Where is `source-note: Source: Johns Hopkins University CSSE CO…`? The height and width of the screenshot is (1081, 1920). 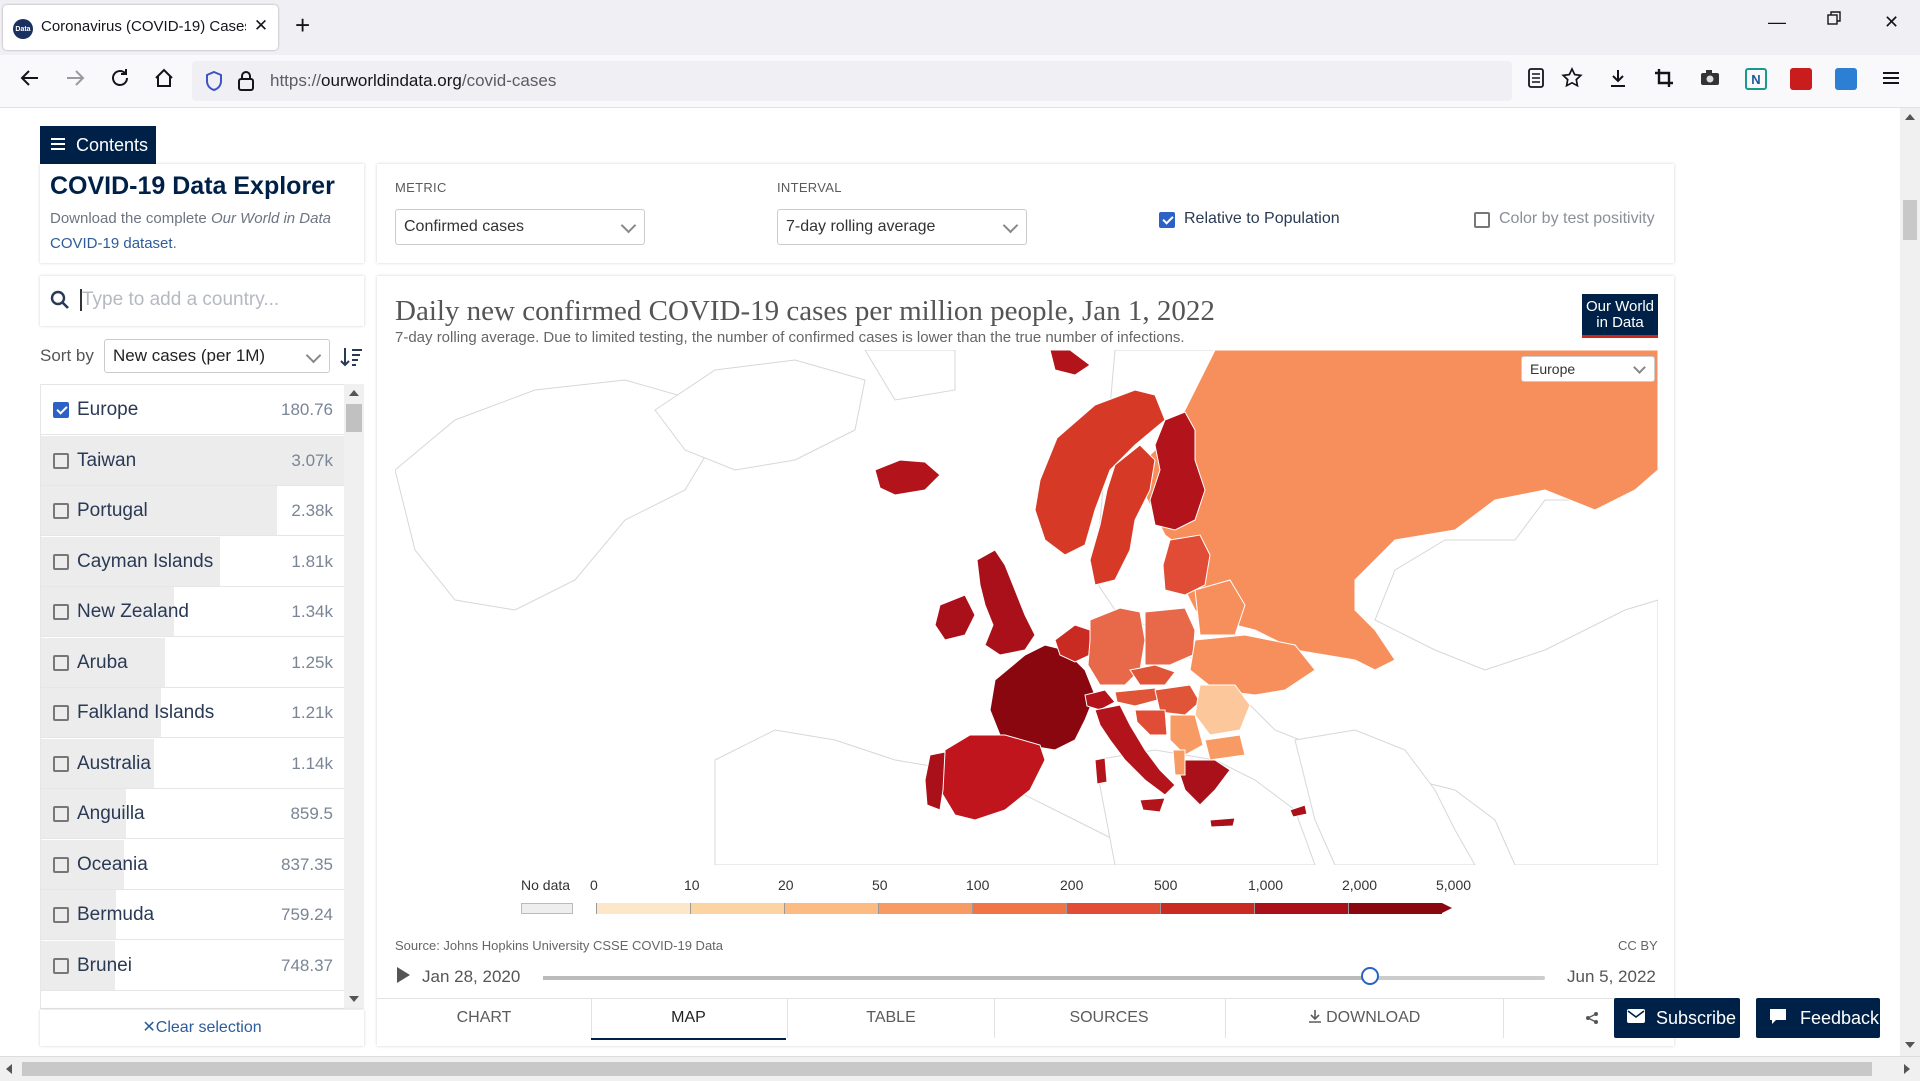 source-note: Source: Johns Hopkins University CSSE CO… is located at coordinates (559, 945).